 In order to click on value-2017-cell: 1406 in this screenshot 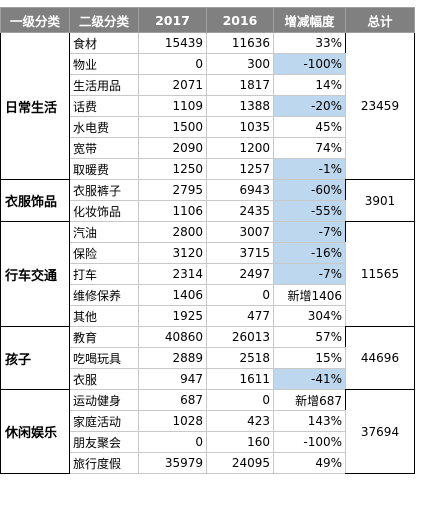, I will do `click(172, 295)`.